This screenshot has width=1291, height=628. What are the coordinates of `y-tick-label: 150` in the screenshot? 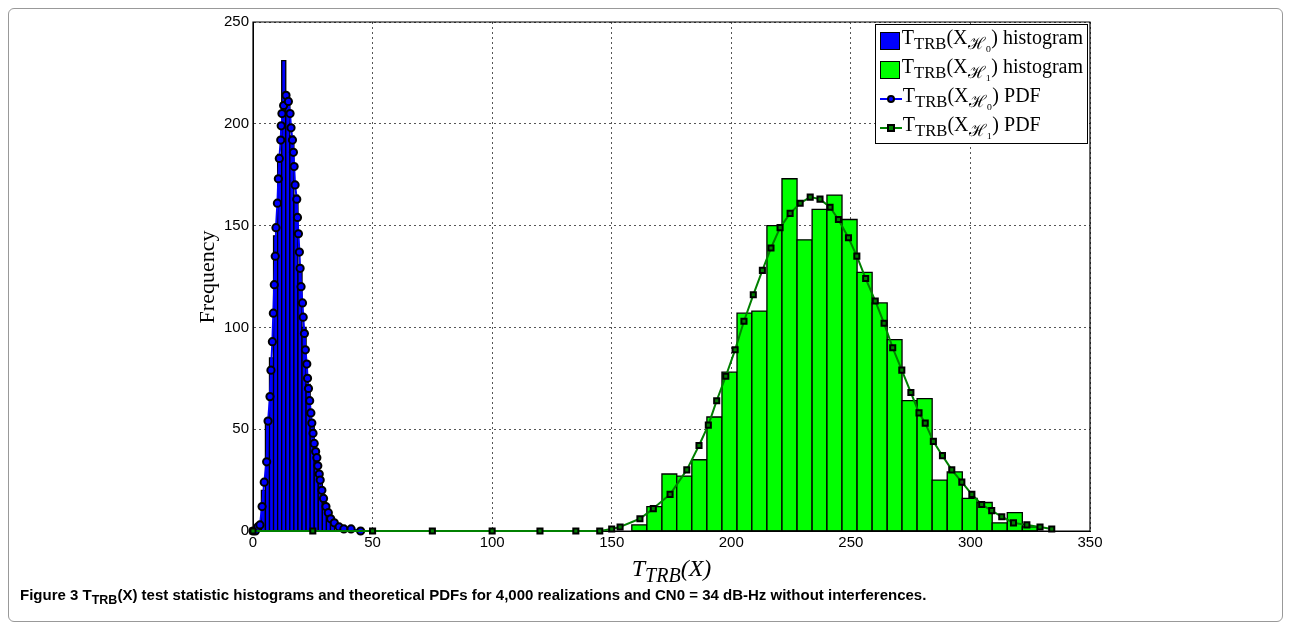 It's located at (236, 224).